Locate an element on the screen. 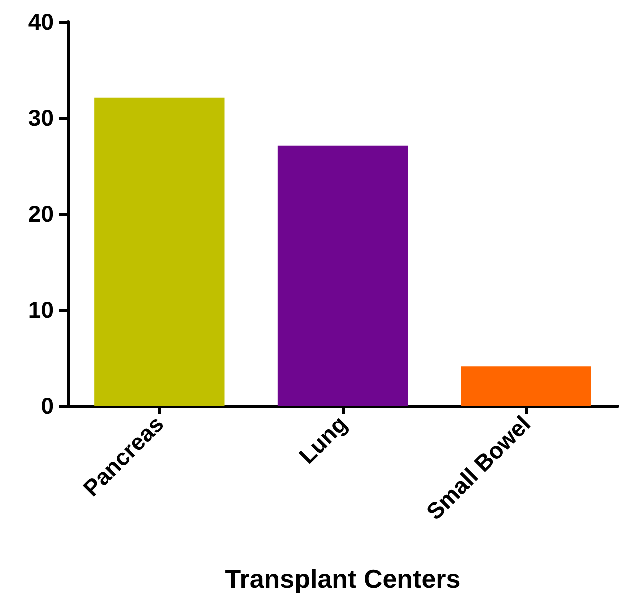 Image resolution: width=640 pixels, height=599 pixels. y-tick-label: 20 is located at coordinates (41, 214).